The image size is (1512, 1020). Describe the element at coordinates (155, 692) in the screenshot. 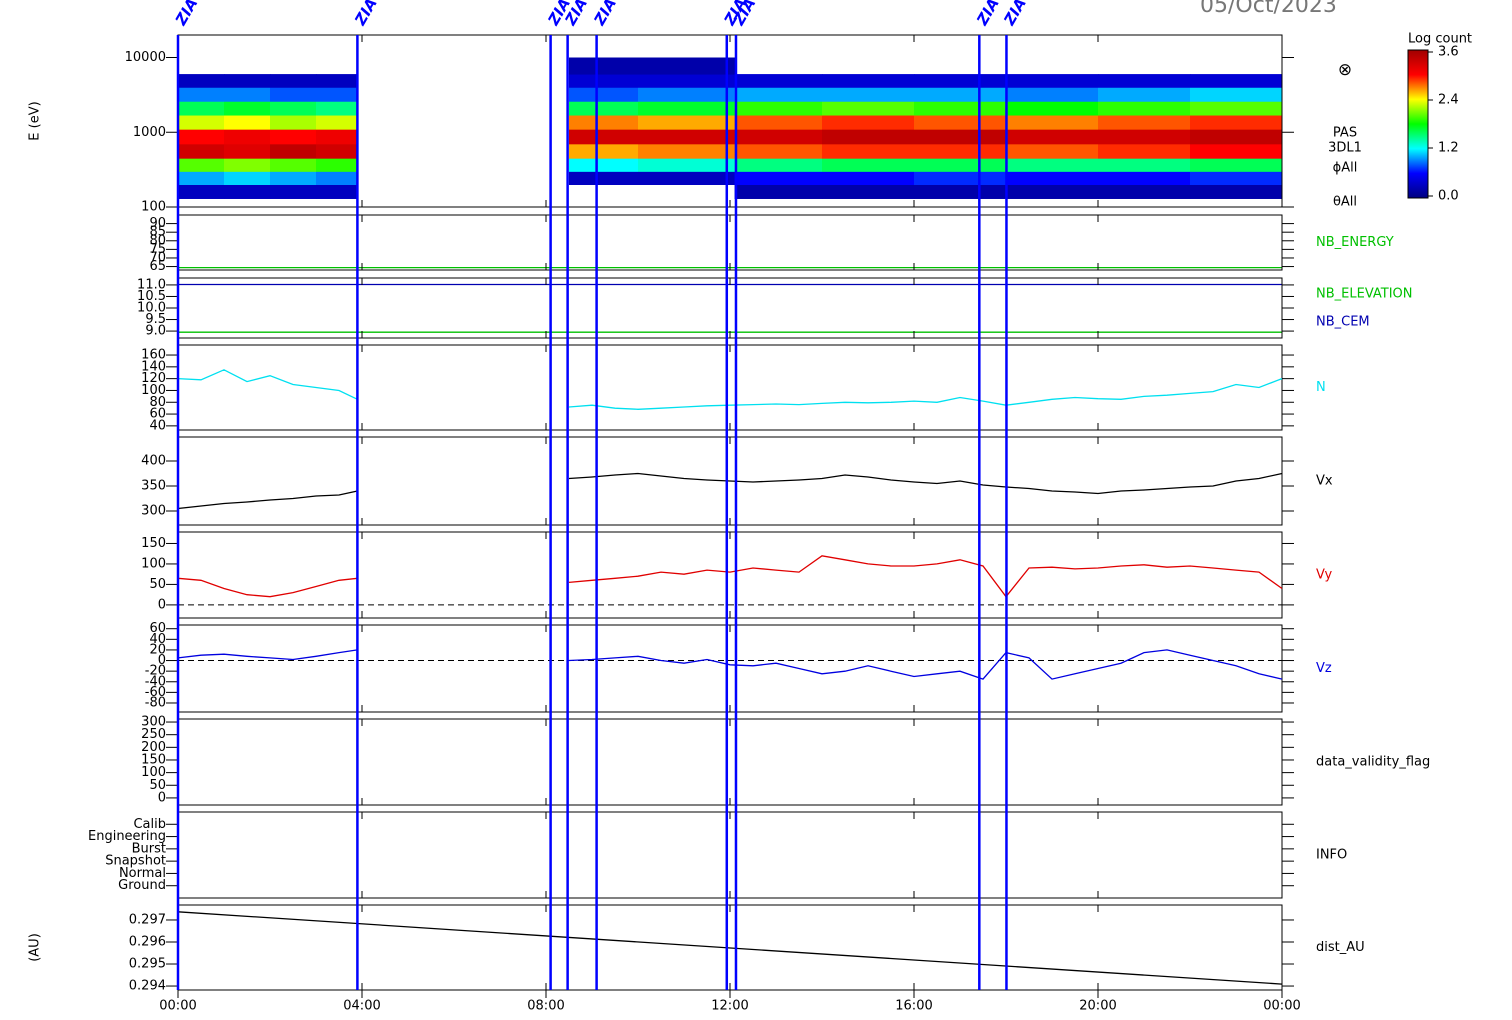

I see `y-tick-label: -60` at that location.